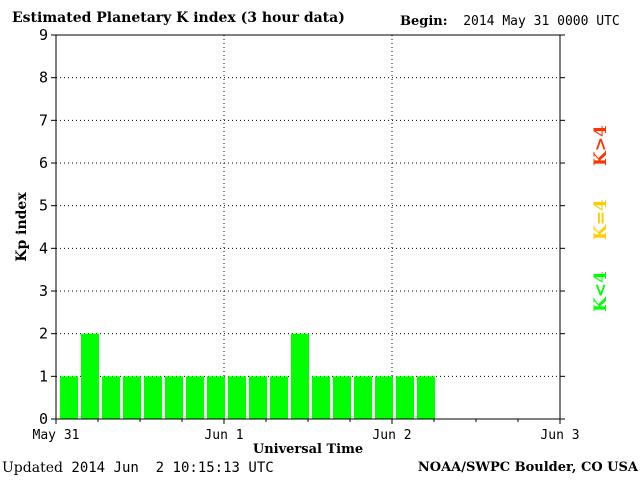 This screenshot has width=640, height=480. Describe the element at coordinates (43, 120) in the screenshot. I see `y-tick-label: 7` at that location.